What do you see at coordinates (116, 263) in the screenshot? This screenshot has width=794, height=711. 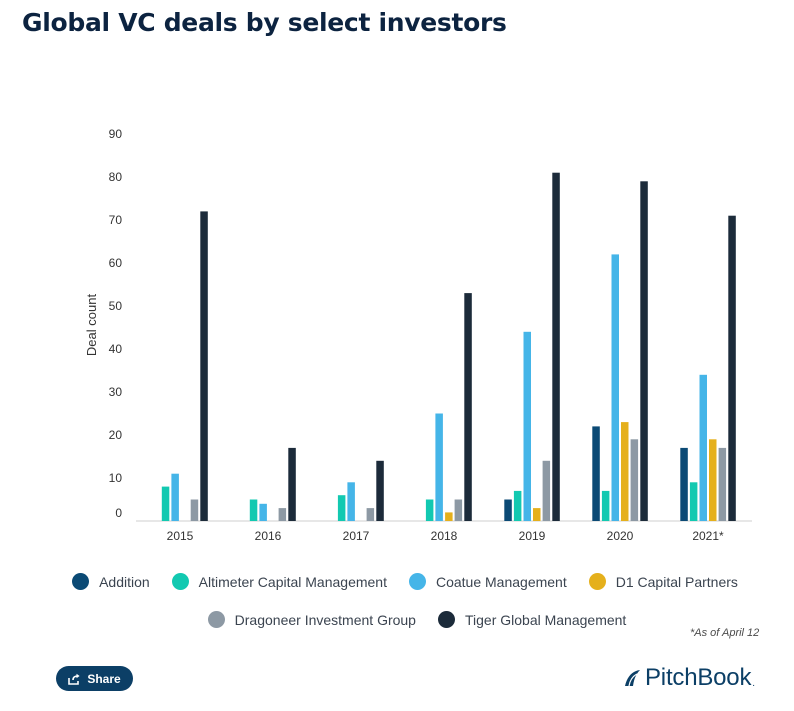 I see `y-tick-label: 60` at bounding box center [116, 263].